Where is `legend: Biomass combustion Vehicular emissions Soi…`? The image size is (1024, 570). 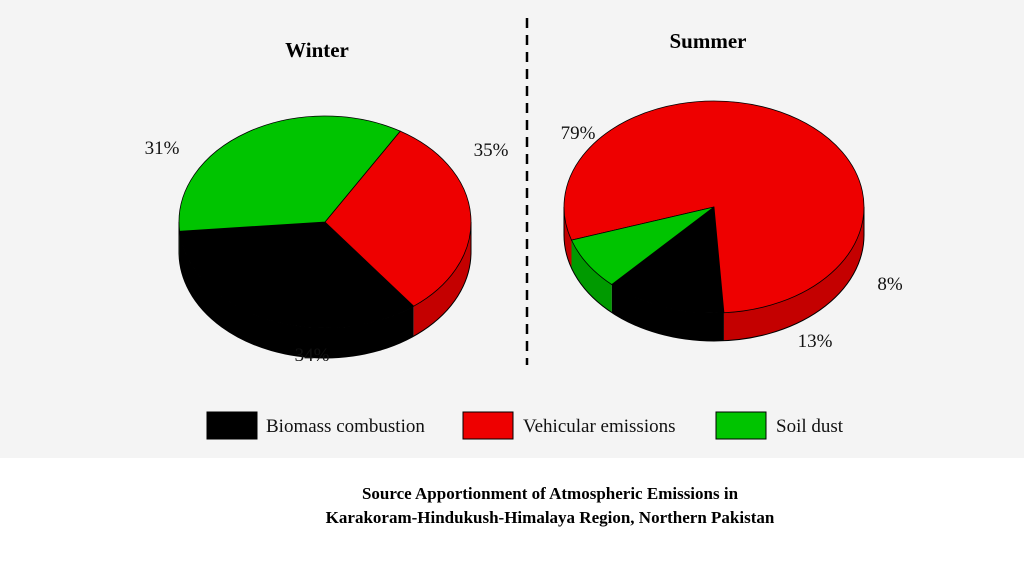 legend: Biomass combustion Vehicular emissions Soi… is located at coordinates (525, 425).